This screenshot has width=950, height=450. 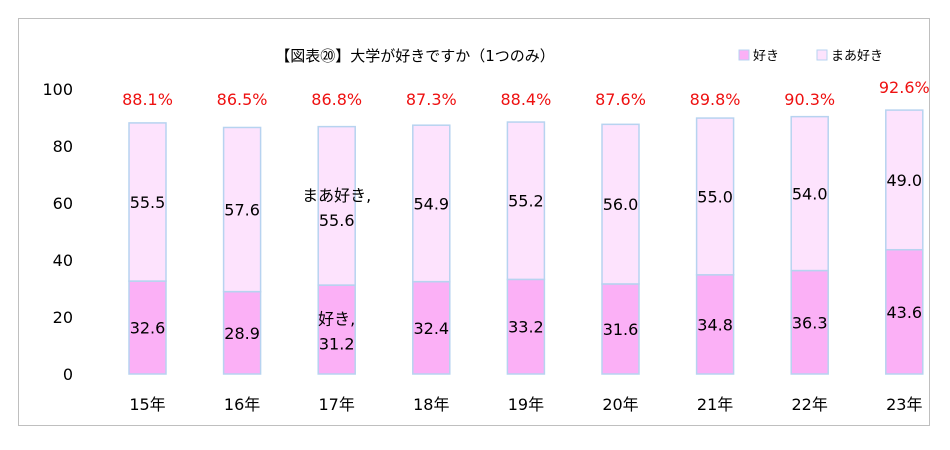 What do you see at coordinates (63, 203) in the screenshot?
I see `y-tick-label: 60` at bounding box center [63, 203].